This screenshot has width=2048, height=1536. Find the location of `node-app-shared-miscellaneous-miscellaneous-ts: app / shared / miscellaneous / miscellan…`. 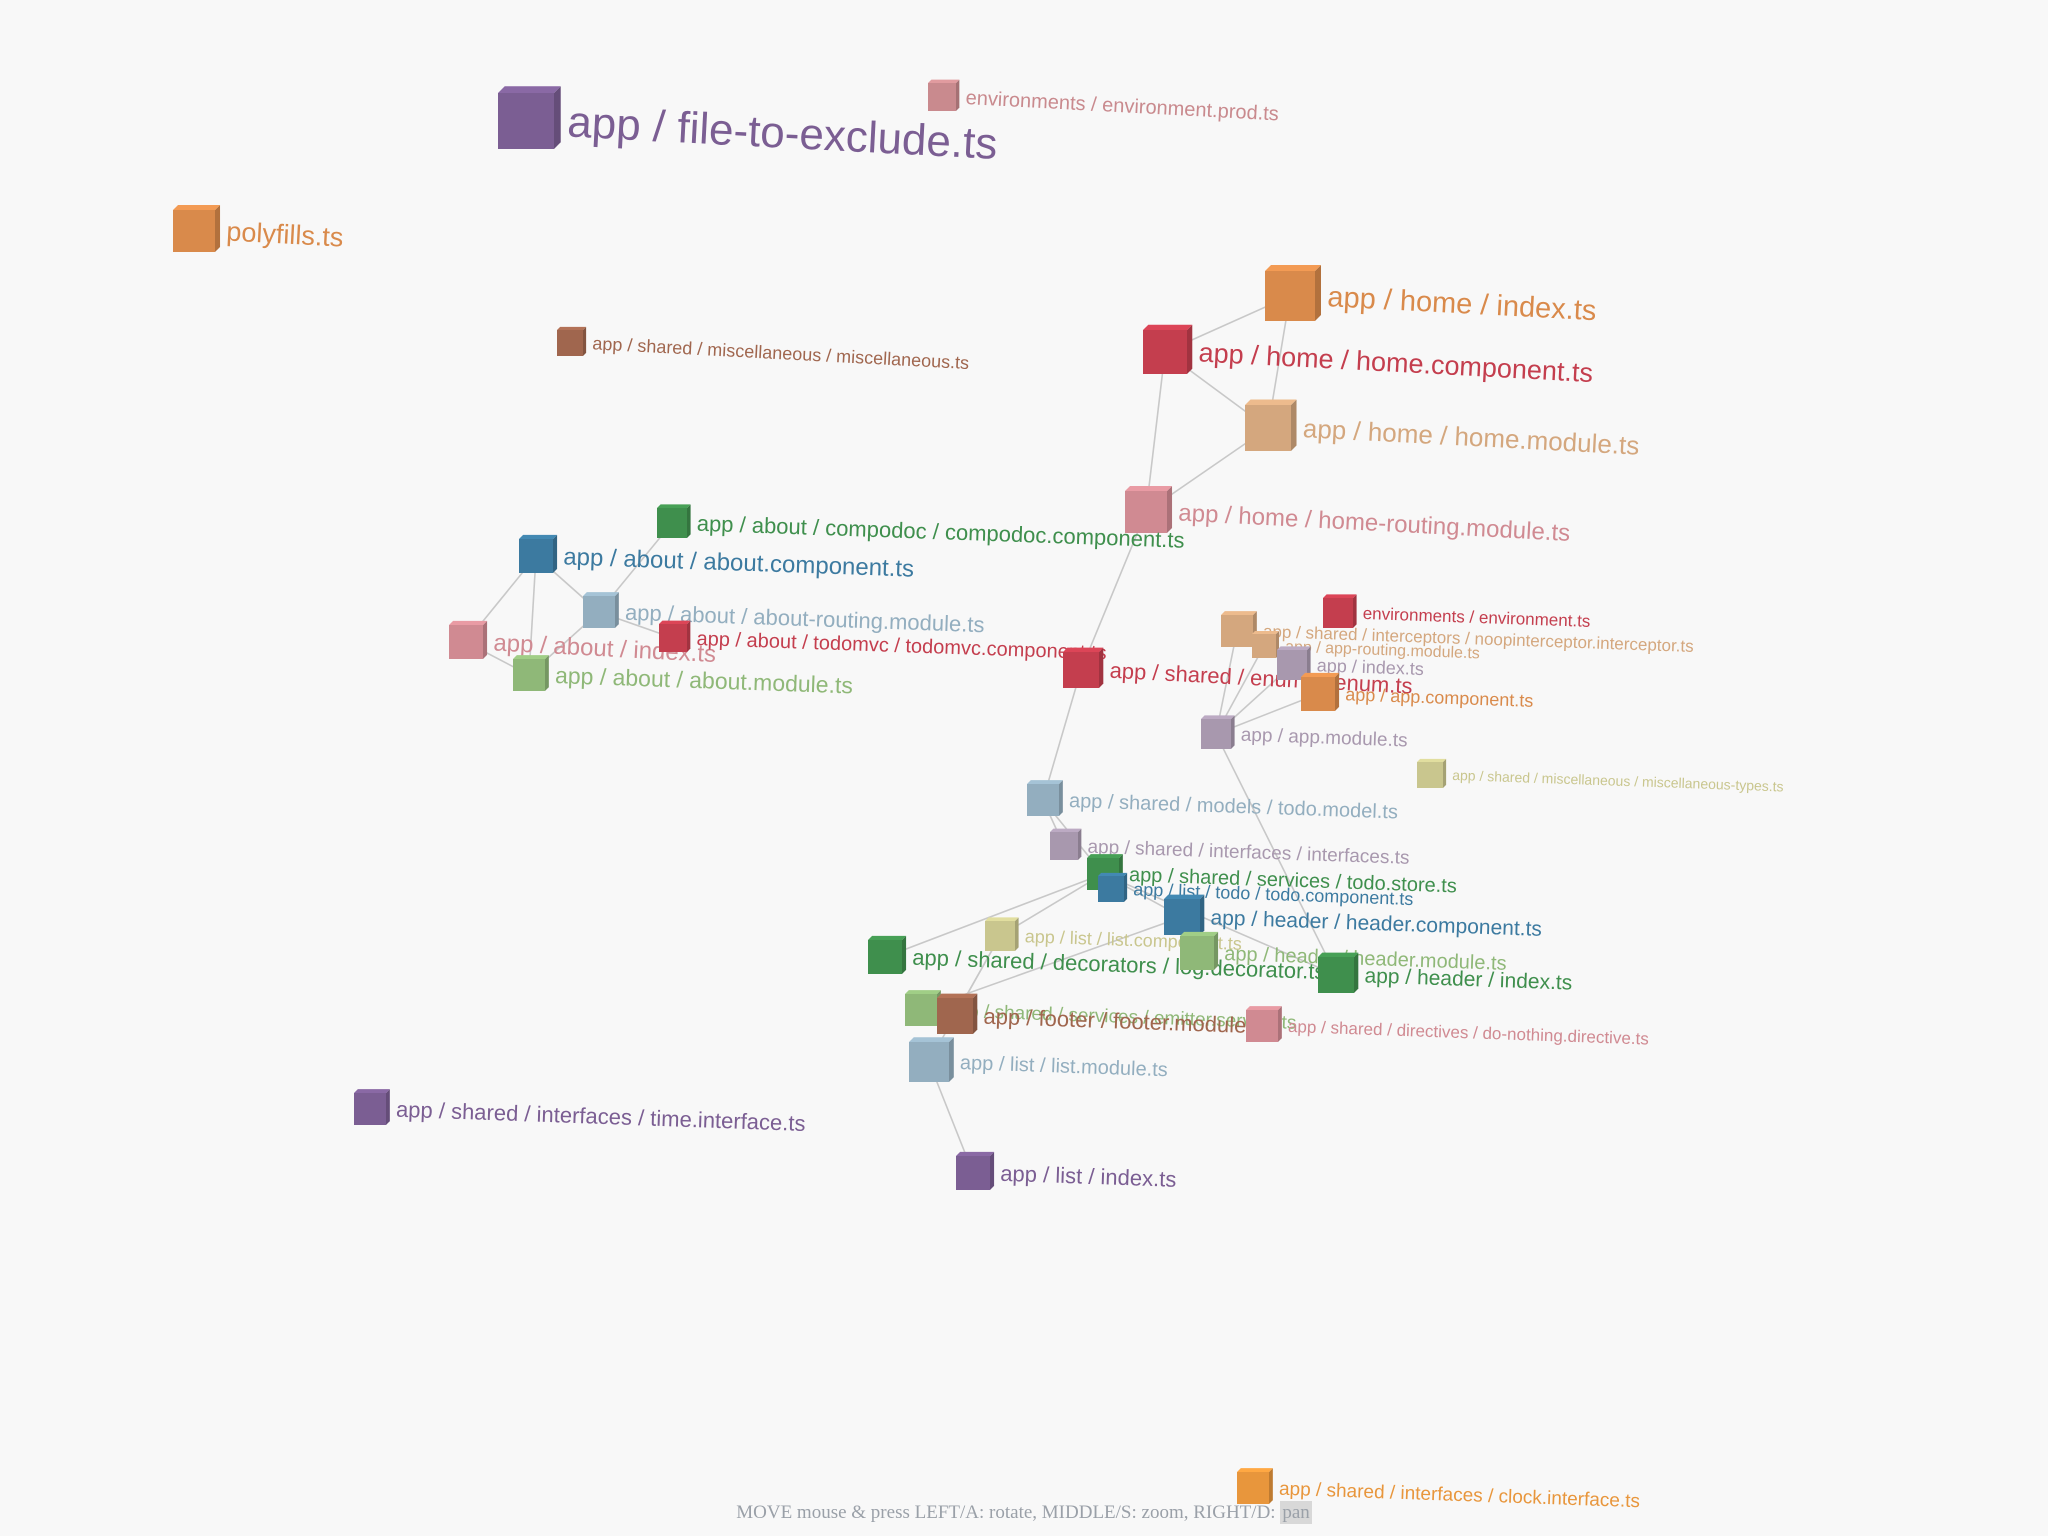

node-app-shared-miscellaneous-miscellaneous-ts: app / shared / miscellaneous / miscellan… is located at coordinates (763, 349).